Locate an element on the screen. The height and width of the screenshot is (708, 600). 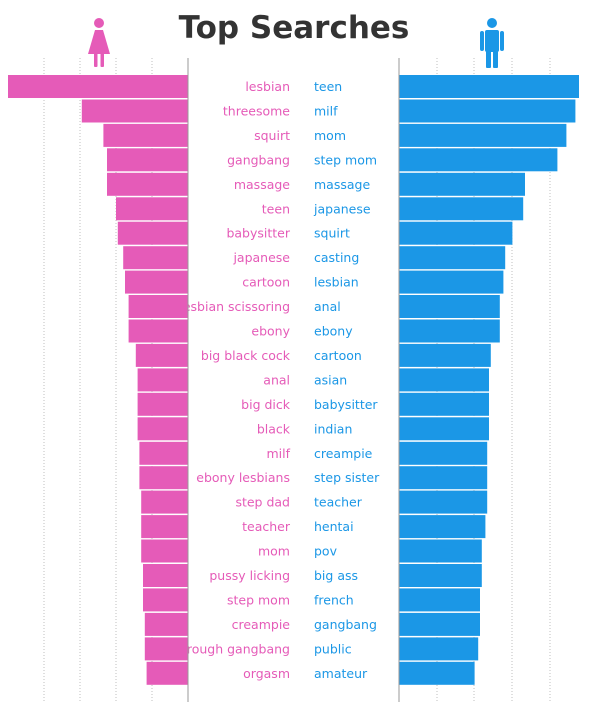
female-label-1: lesbian is located at coordinates (267, 86).